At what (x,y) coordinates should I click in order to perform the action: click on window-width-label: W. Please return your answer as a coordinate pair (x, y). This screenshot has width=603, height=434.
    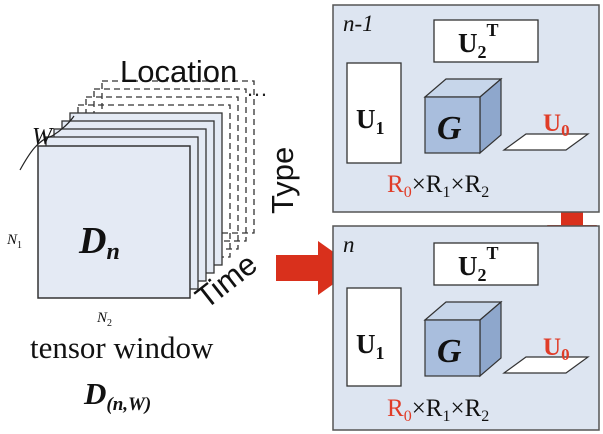
    Looking at the image, I should click on (43, 137).